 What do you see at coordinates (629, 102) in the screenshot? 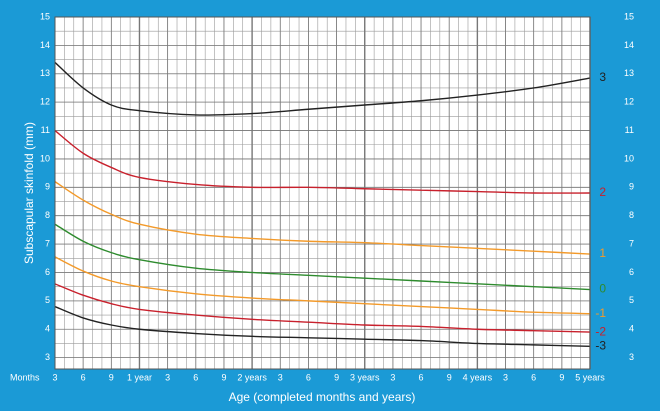
I see `y-tick-label-right: 12` at bounding box center [629, 102].